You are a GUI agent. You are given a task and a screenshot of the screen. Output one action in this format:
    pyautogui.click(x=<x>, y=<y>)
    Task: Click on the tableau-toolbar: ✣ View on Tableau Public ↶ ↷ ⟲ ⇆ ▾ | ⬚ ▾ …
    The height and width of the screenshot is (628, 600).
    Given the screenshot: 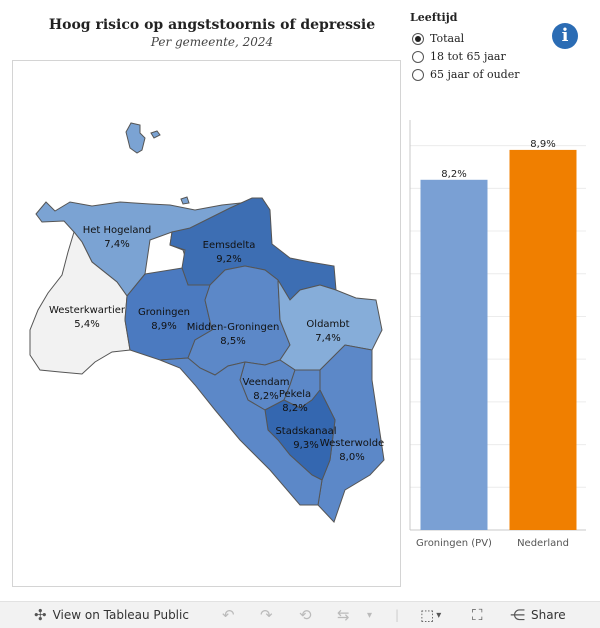 What is the action you would take?
    pyautogui.click(x=300, y=614)
    